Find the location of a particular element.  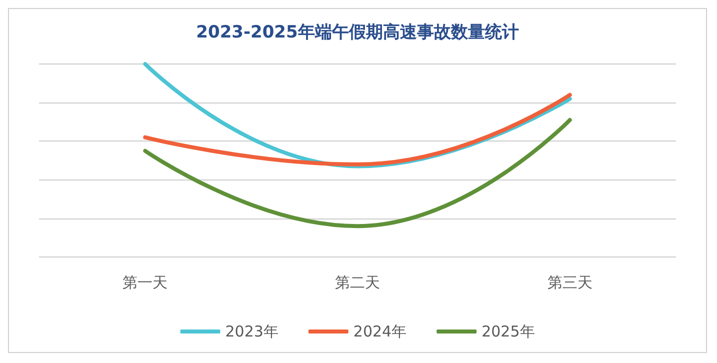

legend-label: 2023年 is located at coordinates (251, 331).